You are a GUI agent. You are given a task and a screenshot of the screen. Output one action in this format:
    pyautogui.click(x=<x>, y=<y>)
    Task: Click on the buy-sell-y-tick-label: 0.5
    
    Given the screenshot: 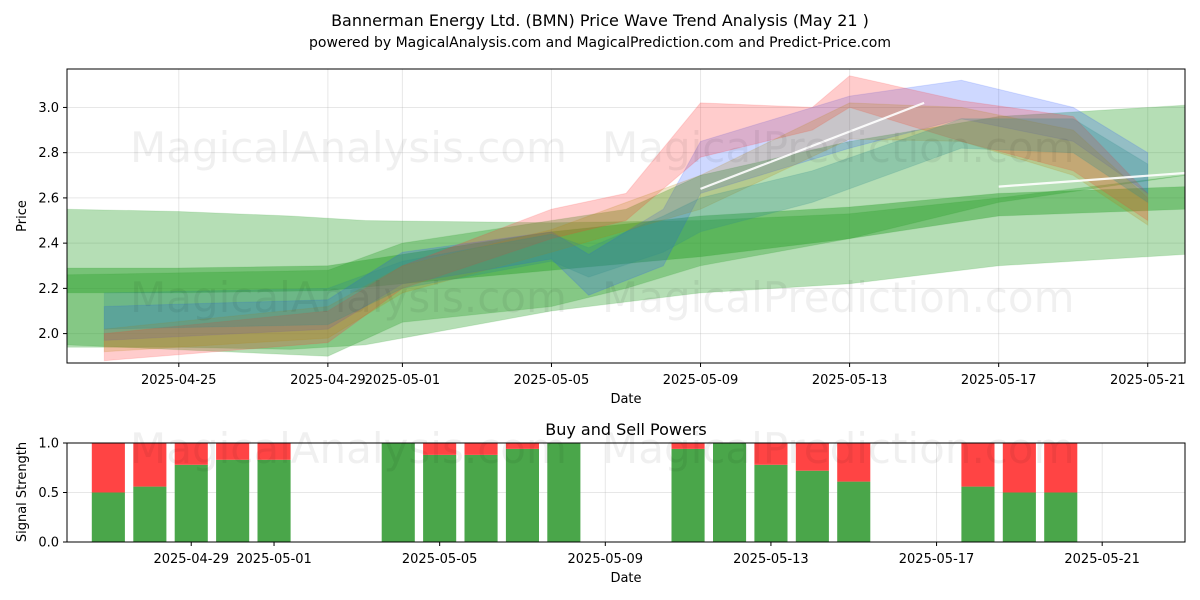 What is the action you would take?
    pyautogui.click(x=48, y=493)
    